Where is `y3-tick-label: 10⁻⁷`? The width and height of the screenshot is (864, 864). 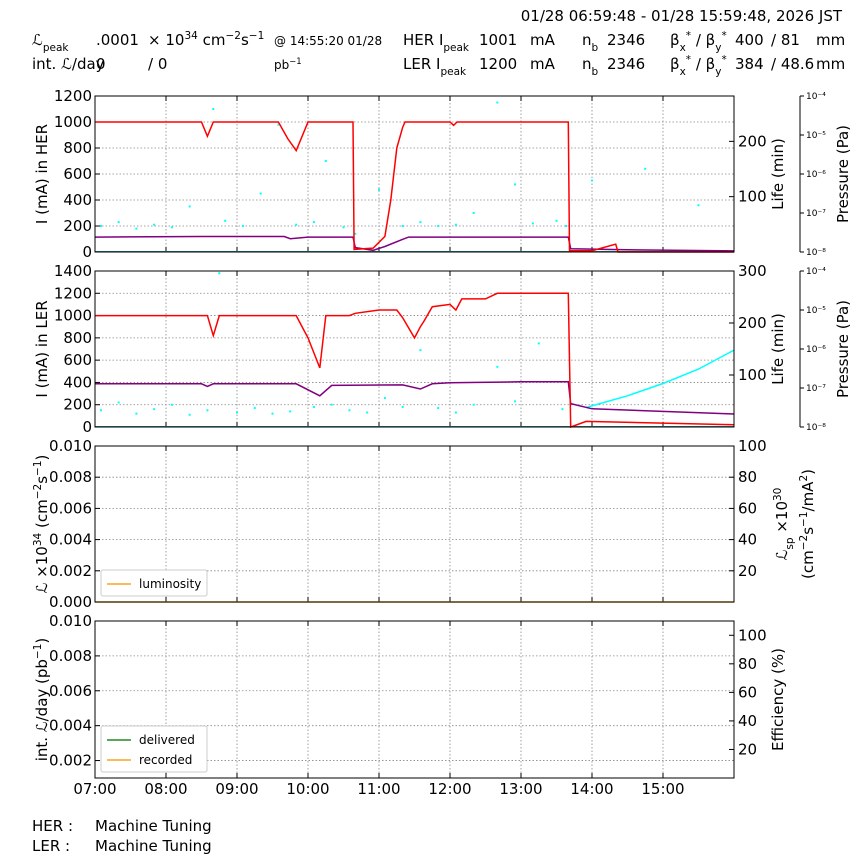 y3-tick-label: 10⁻⁷ is located at coordinates (816, 214).